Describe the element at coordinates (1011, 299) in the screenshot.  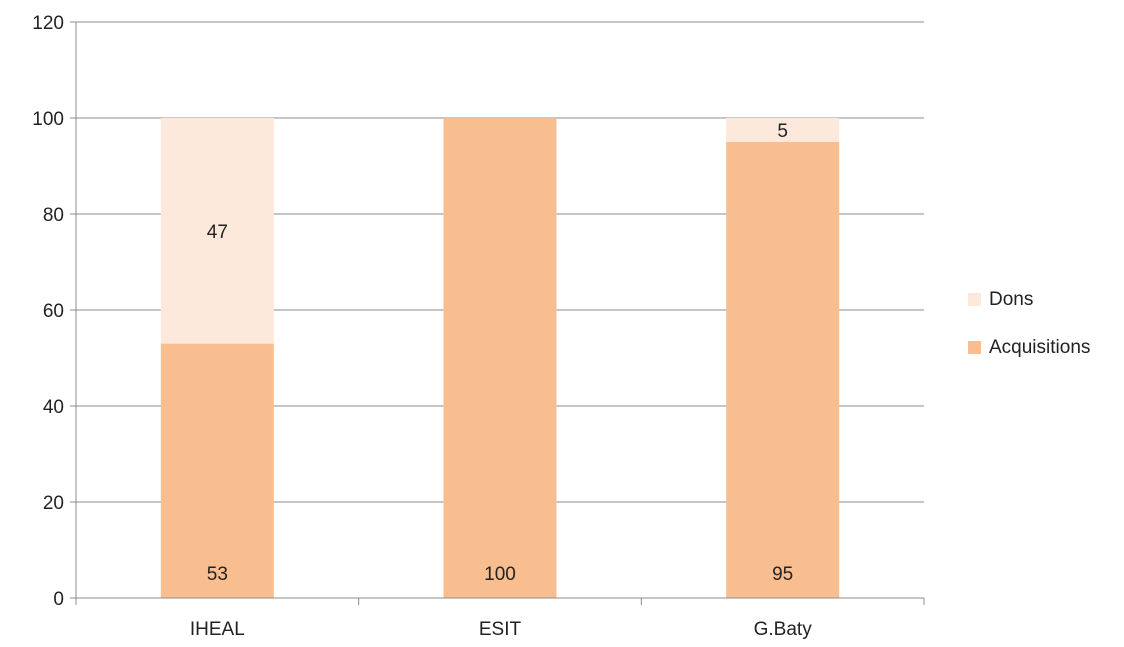
I see `legend-label-dons: Dons` at that location.